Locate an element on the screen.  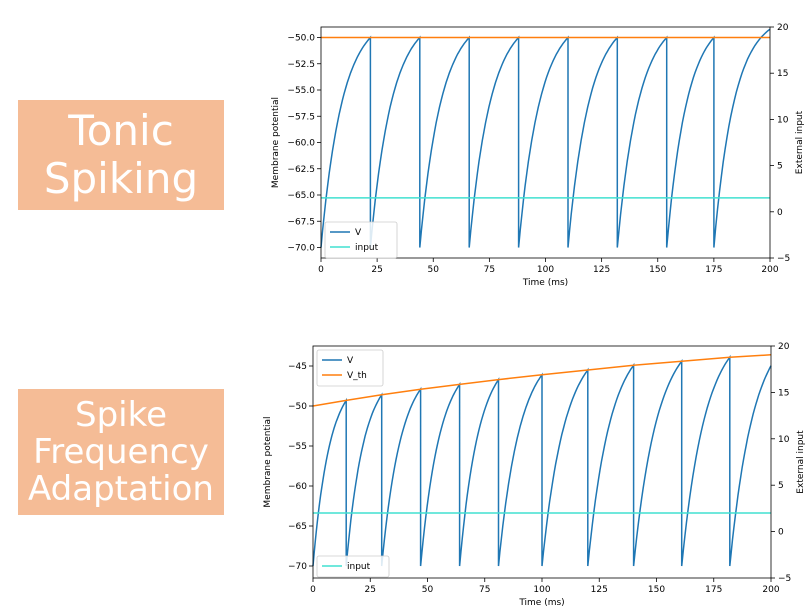
series-line-v-th is located at coordinates (542, 380).